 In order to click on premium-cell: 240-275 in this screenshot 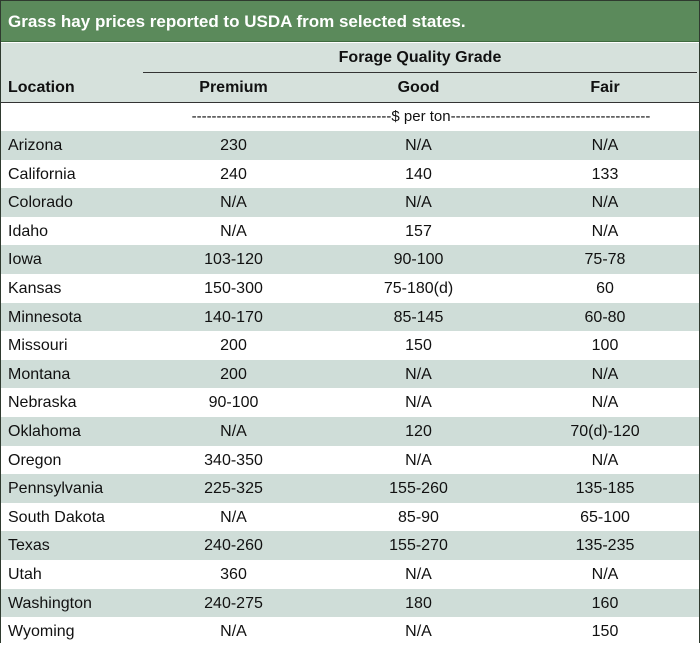, I will do `click(233, 603)`.